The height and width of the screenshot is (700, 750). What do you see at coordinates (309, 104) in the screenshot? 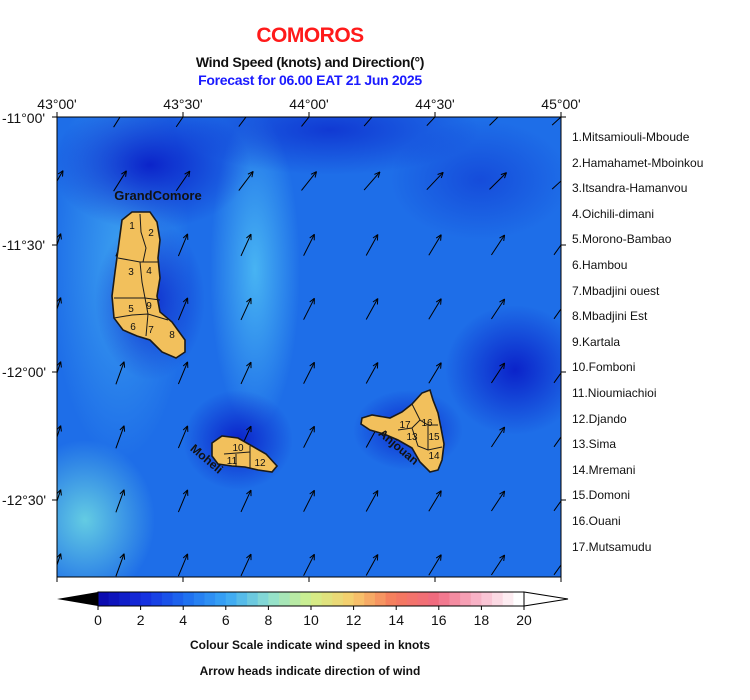
I see `lon-tick-label: 44°00'` at bounding box center [309, 104].